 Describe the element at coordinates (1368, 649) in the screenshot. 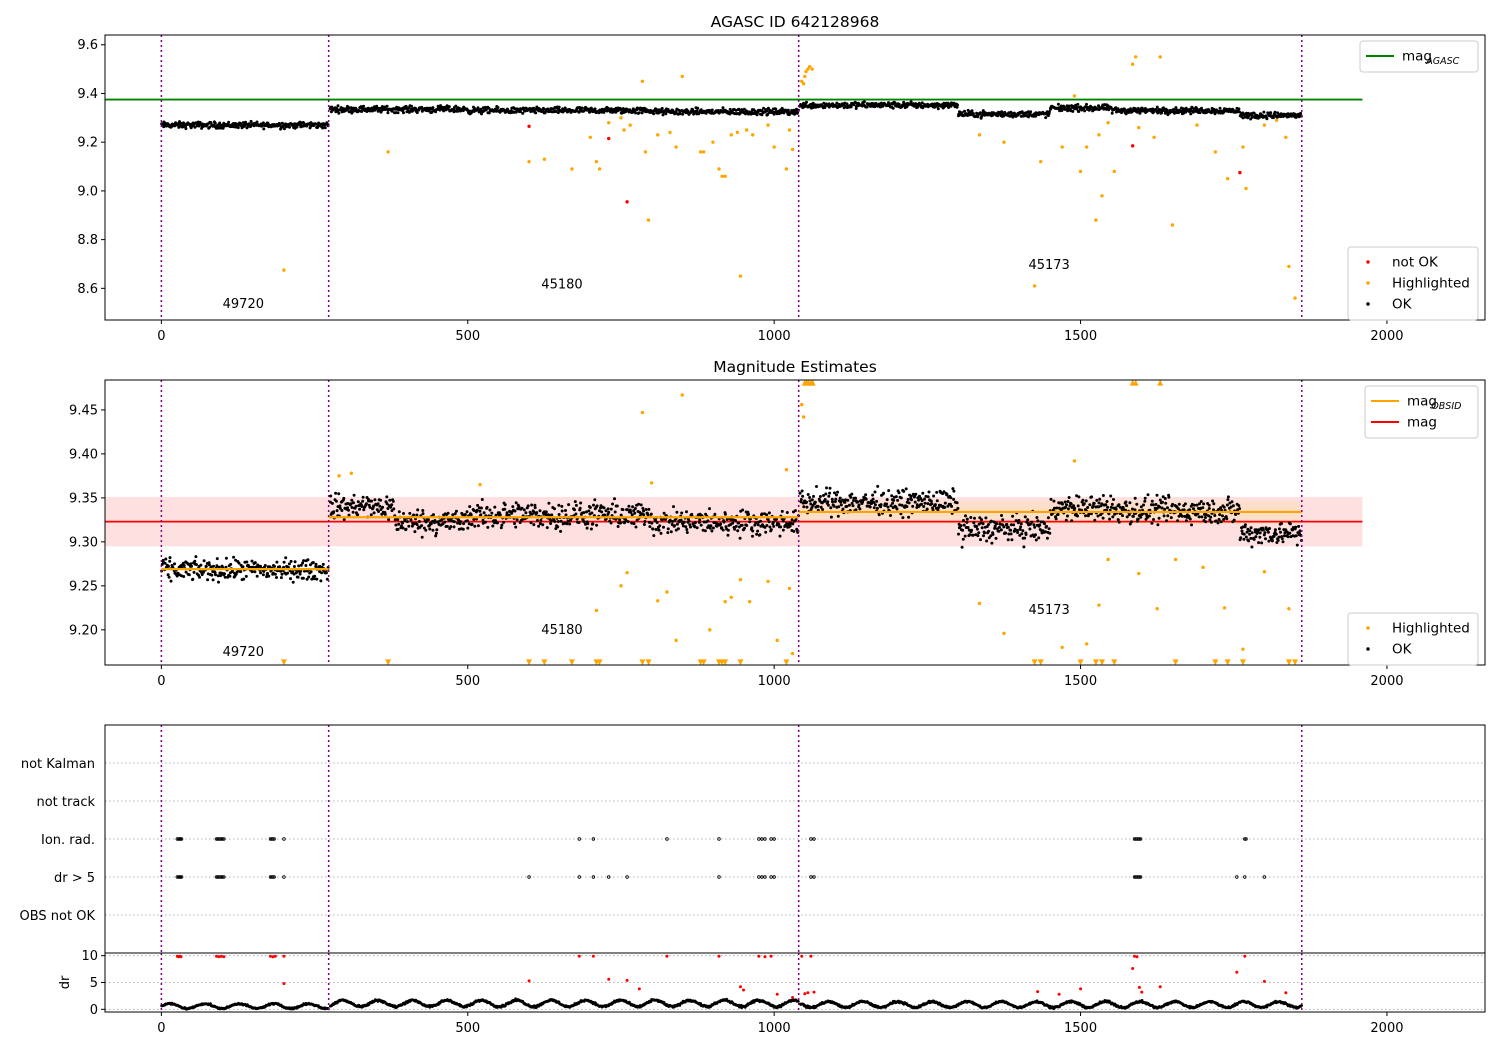

I see `panel2-legend-bottom-swatch` at that location.